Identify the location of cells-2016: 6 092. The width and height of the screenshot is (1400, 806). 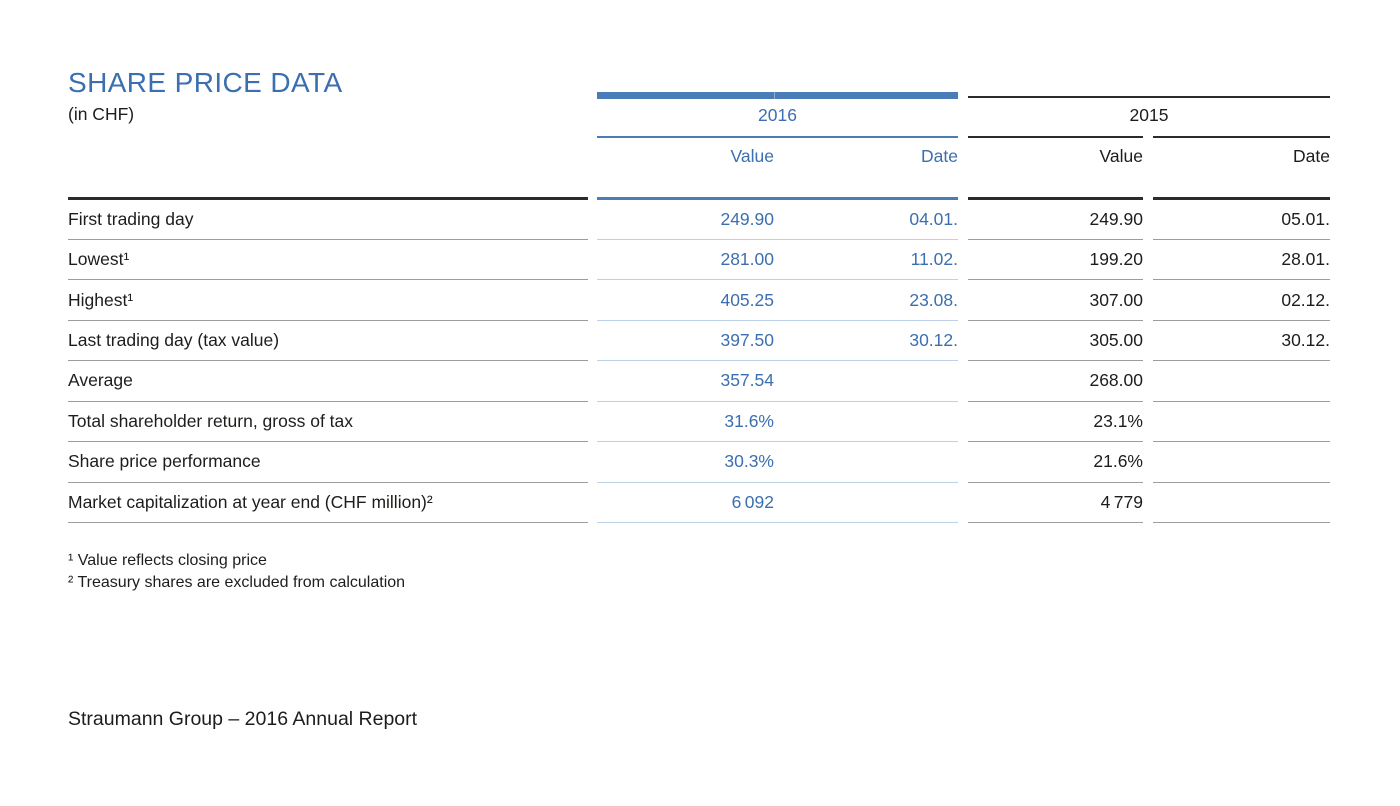
(777, 503).